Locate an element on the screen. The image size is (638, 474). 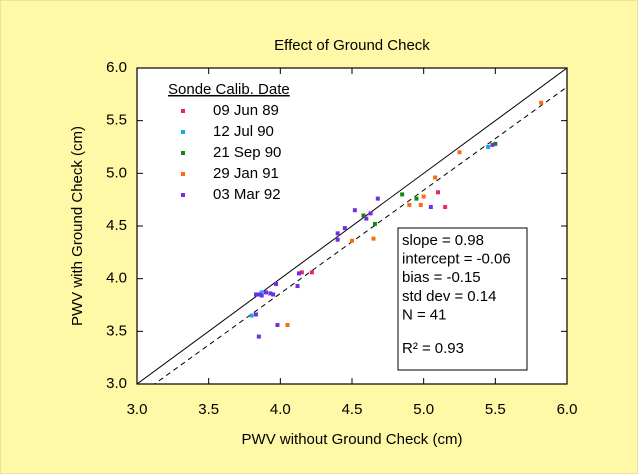
legend-label: 29 Jan 91 is located at coordinates (246, 173).